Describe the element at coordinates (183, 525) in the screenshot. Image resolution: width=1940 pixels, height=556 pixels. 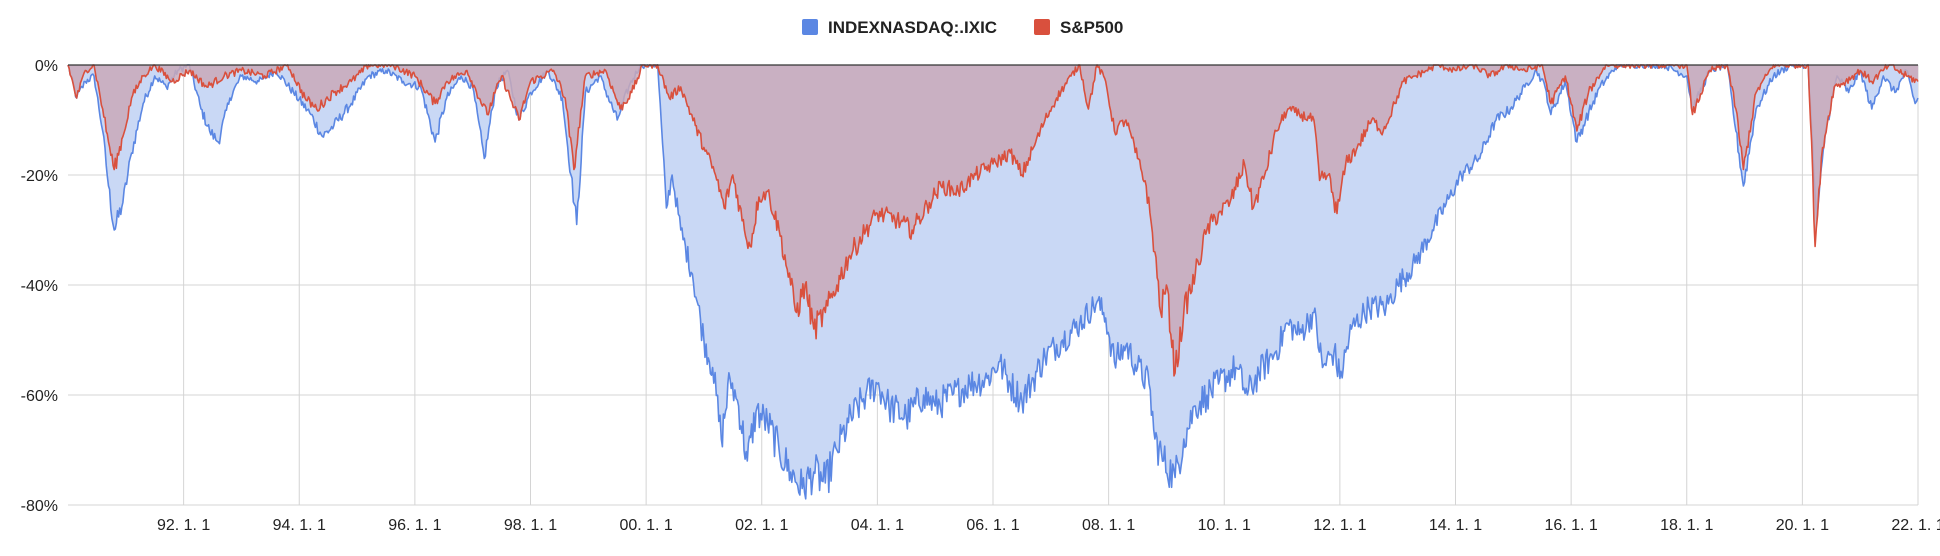
I see `x-tick-label: 92. 1. 1` at that location.